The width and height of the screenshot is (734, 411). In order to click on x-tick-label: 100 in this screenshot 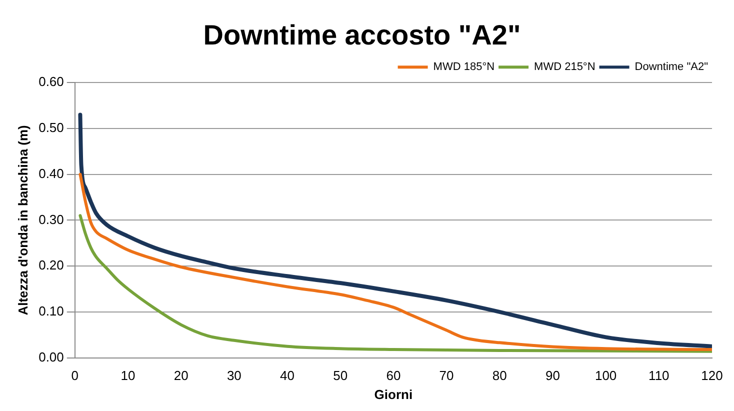, I will do `click(605, 376)`.